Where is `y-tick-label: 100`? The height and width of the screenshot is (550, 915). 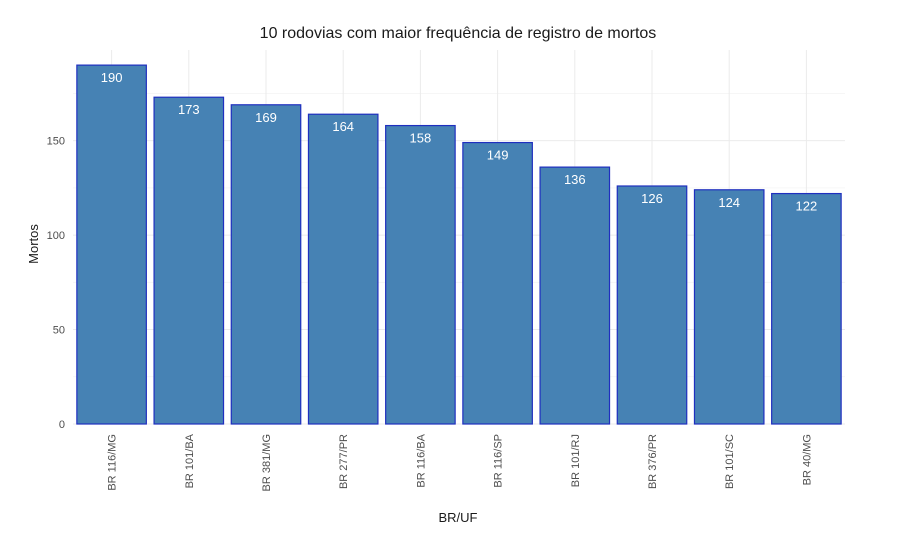
y-tick-label: 100 is located at coordinates (56, 236).